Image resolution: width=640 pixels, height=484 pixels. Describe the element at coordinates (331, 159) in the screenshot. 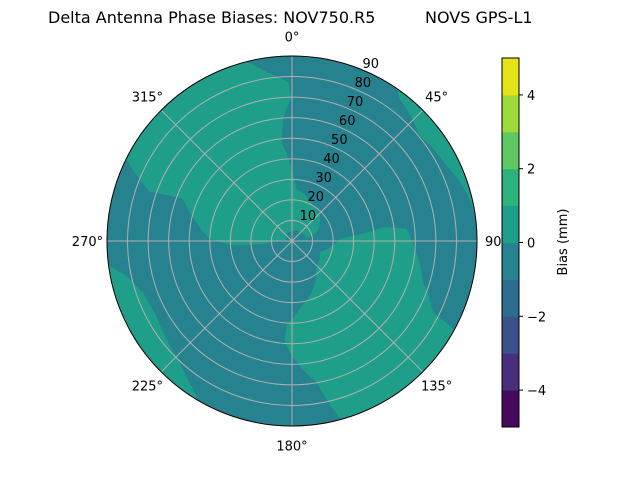

I see `r-tick-label: 40` at that location.